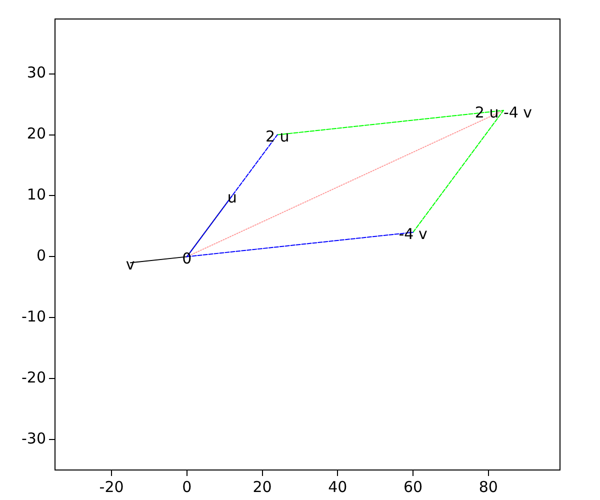 The height and width of the screenshot is (500, 600). I want to click on x-tick-label: -20, so click(111, 487).